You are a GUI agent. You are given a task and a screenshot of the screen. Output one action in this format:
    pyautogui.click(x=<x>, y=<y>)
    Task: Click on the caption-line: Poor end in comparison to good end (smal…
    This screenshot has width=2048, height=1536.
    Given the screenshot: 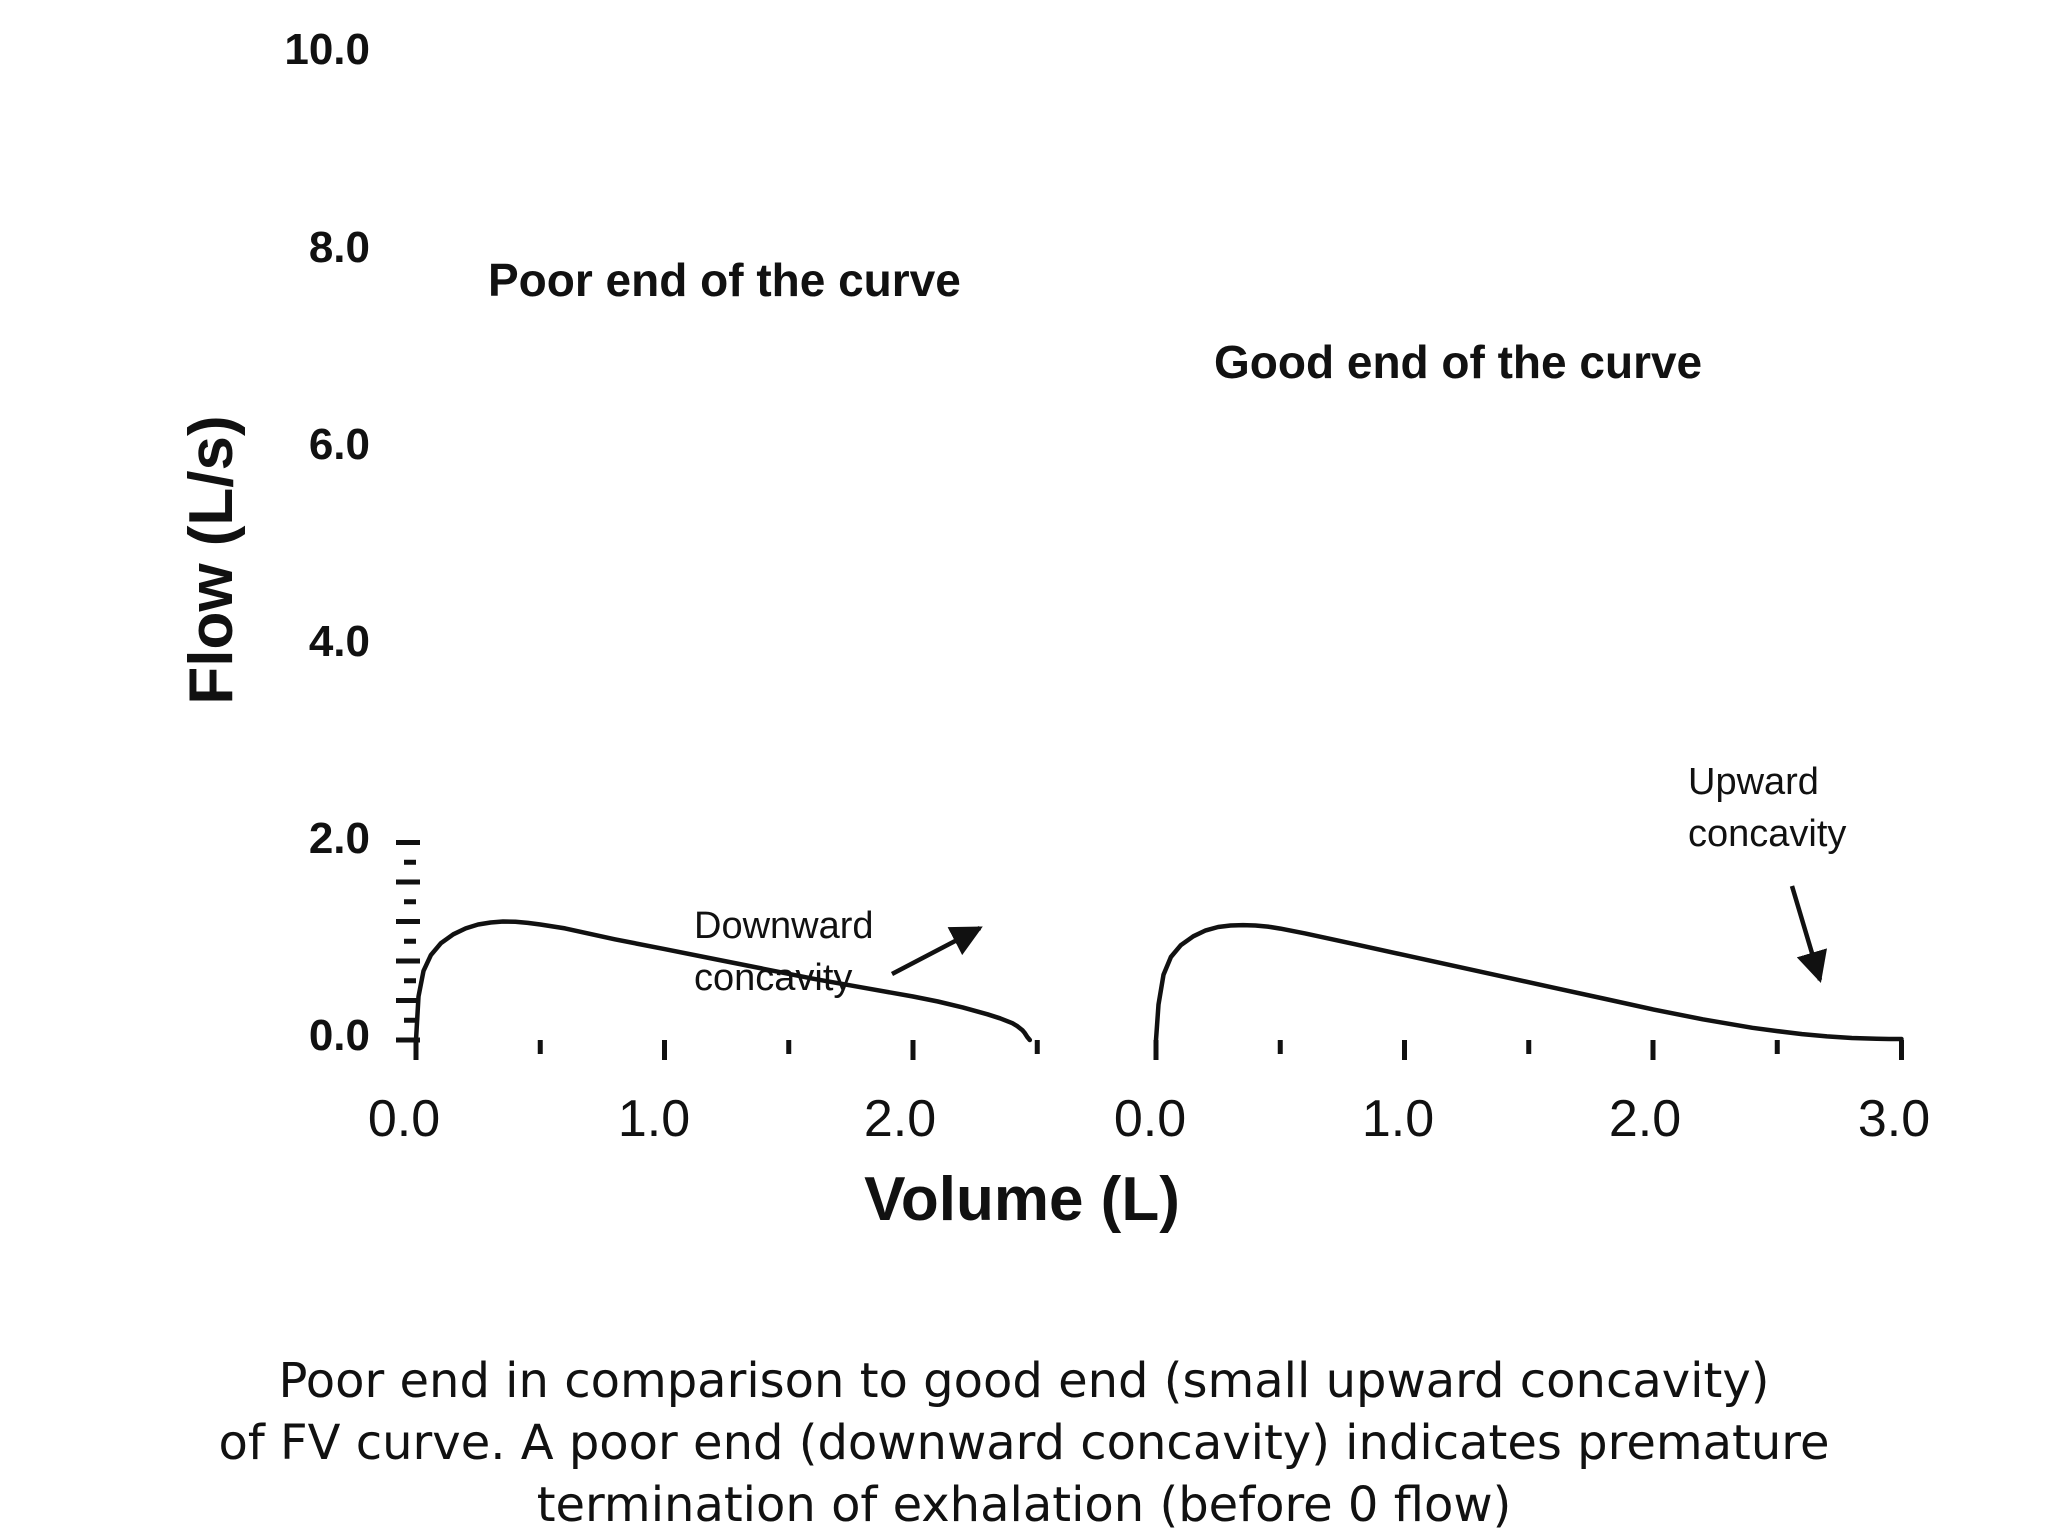 What is the action you would take?
    pyautogui.click(x=1024, y=1381)
    